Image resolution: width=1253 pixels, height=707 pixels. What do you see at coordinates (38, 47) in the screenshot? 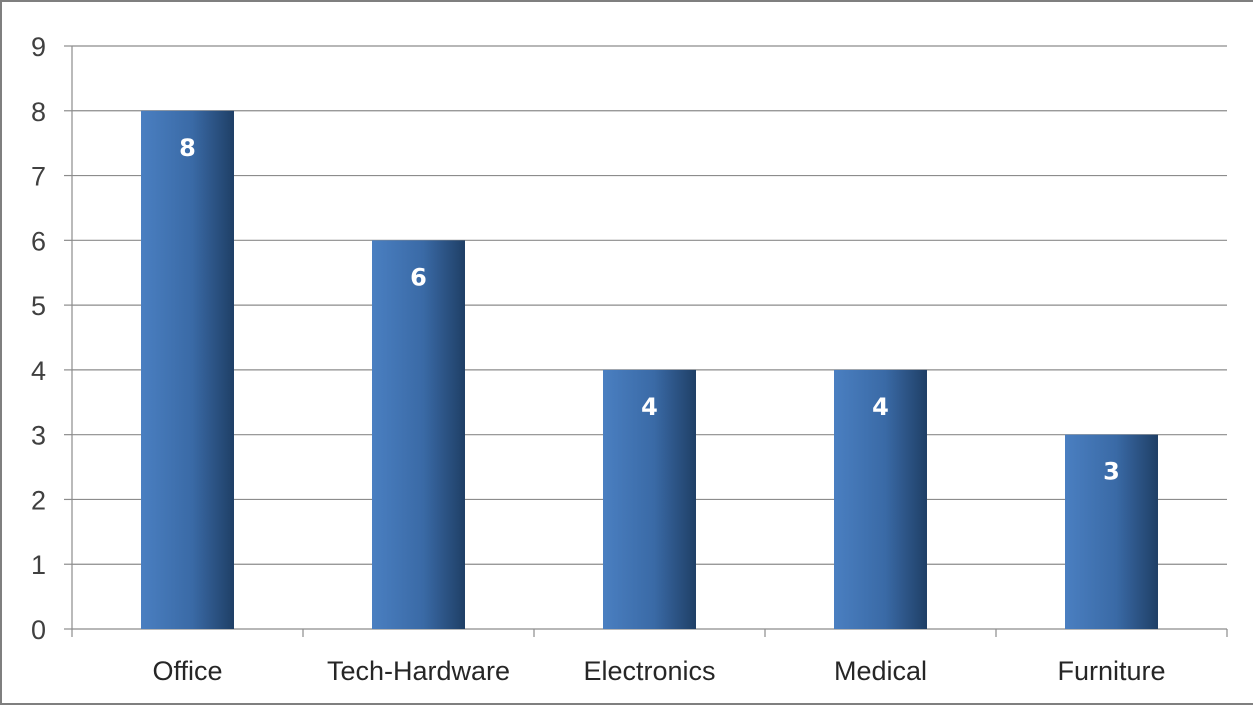
I see `y-tick-label: 9` at bounding box center [38, 47].